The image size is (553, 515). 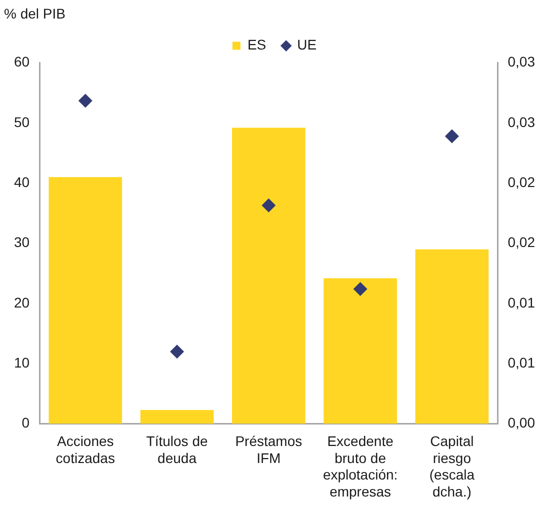 I want to click on y-tick-label: 30, so click(x=22, y=242).